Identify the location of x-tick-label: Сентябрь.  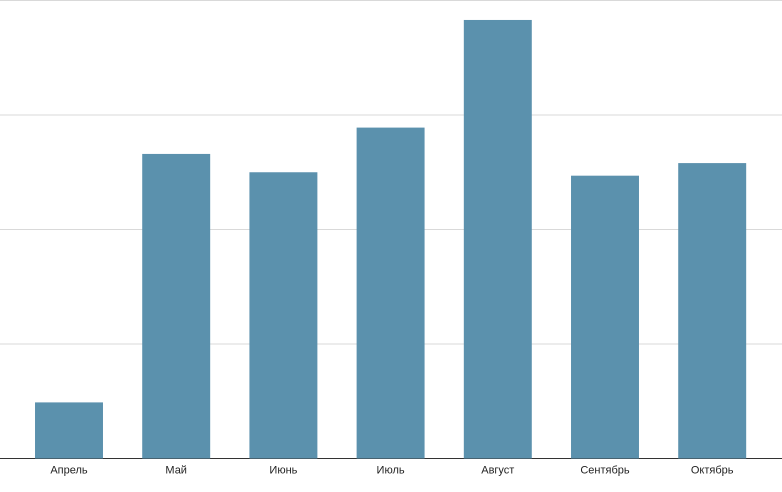
(605, 470).